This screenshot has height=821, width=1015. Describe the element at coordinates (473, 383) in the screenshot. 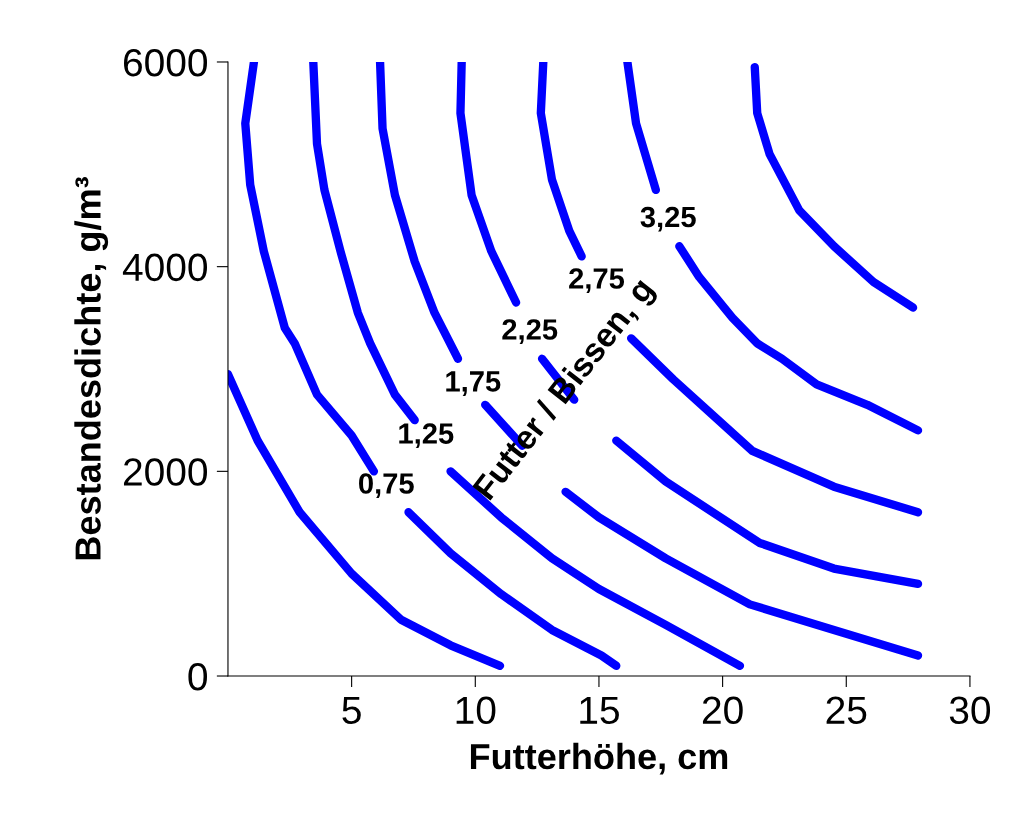

I see `series-label: 1,75` at that location.